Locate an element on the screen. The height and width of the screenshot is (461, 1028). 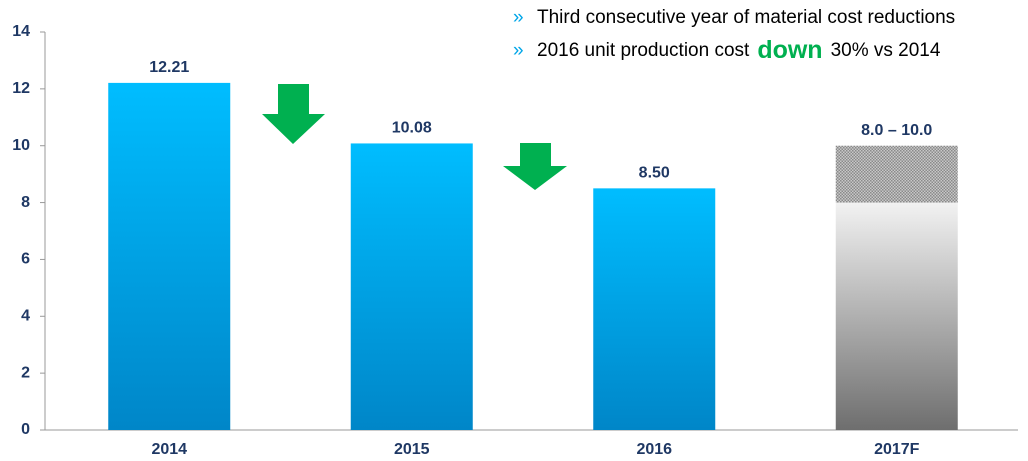
y-tick-label: 10 is located at coordinates (21, 145).